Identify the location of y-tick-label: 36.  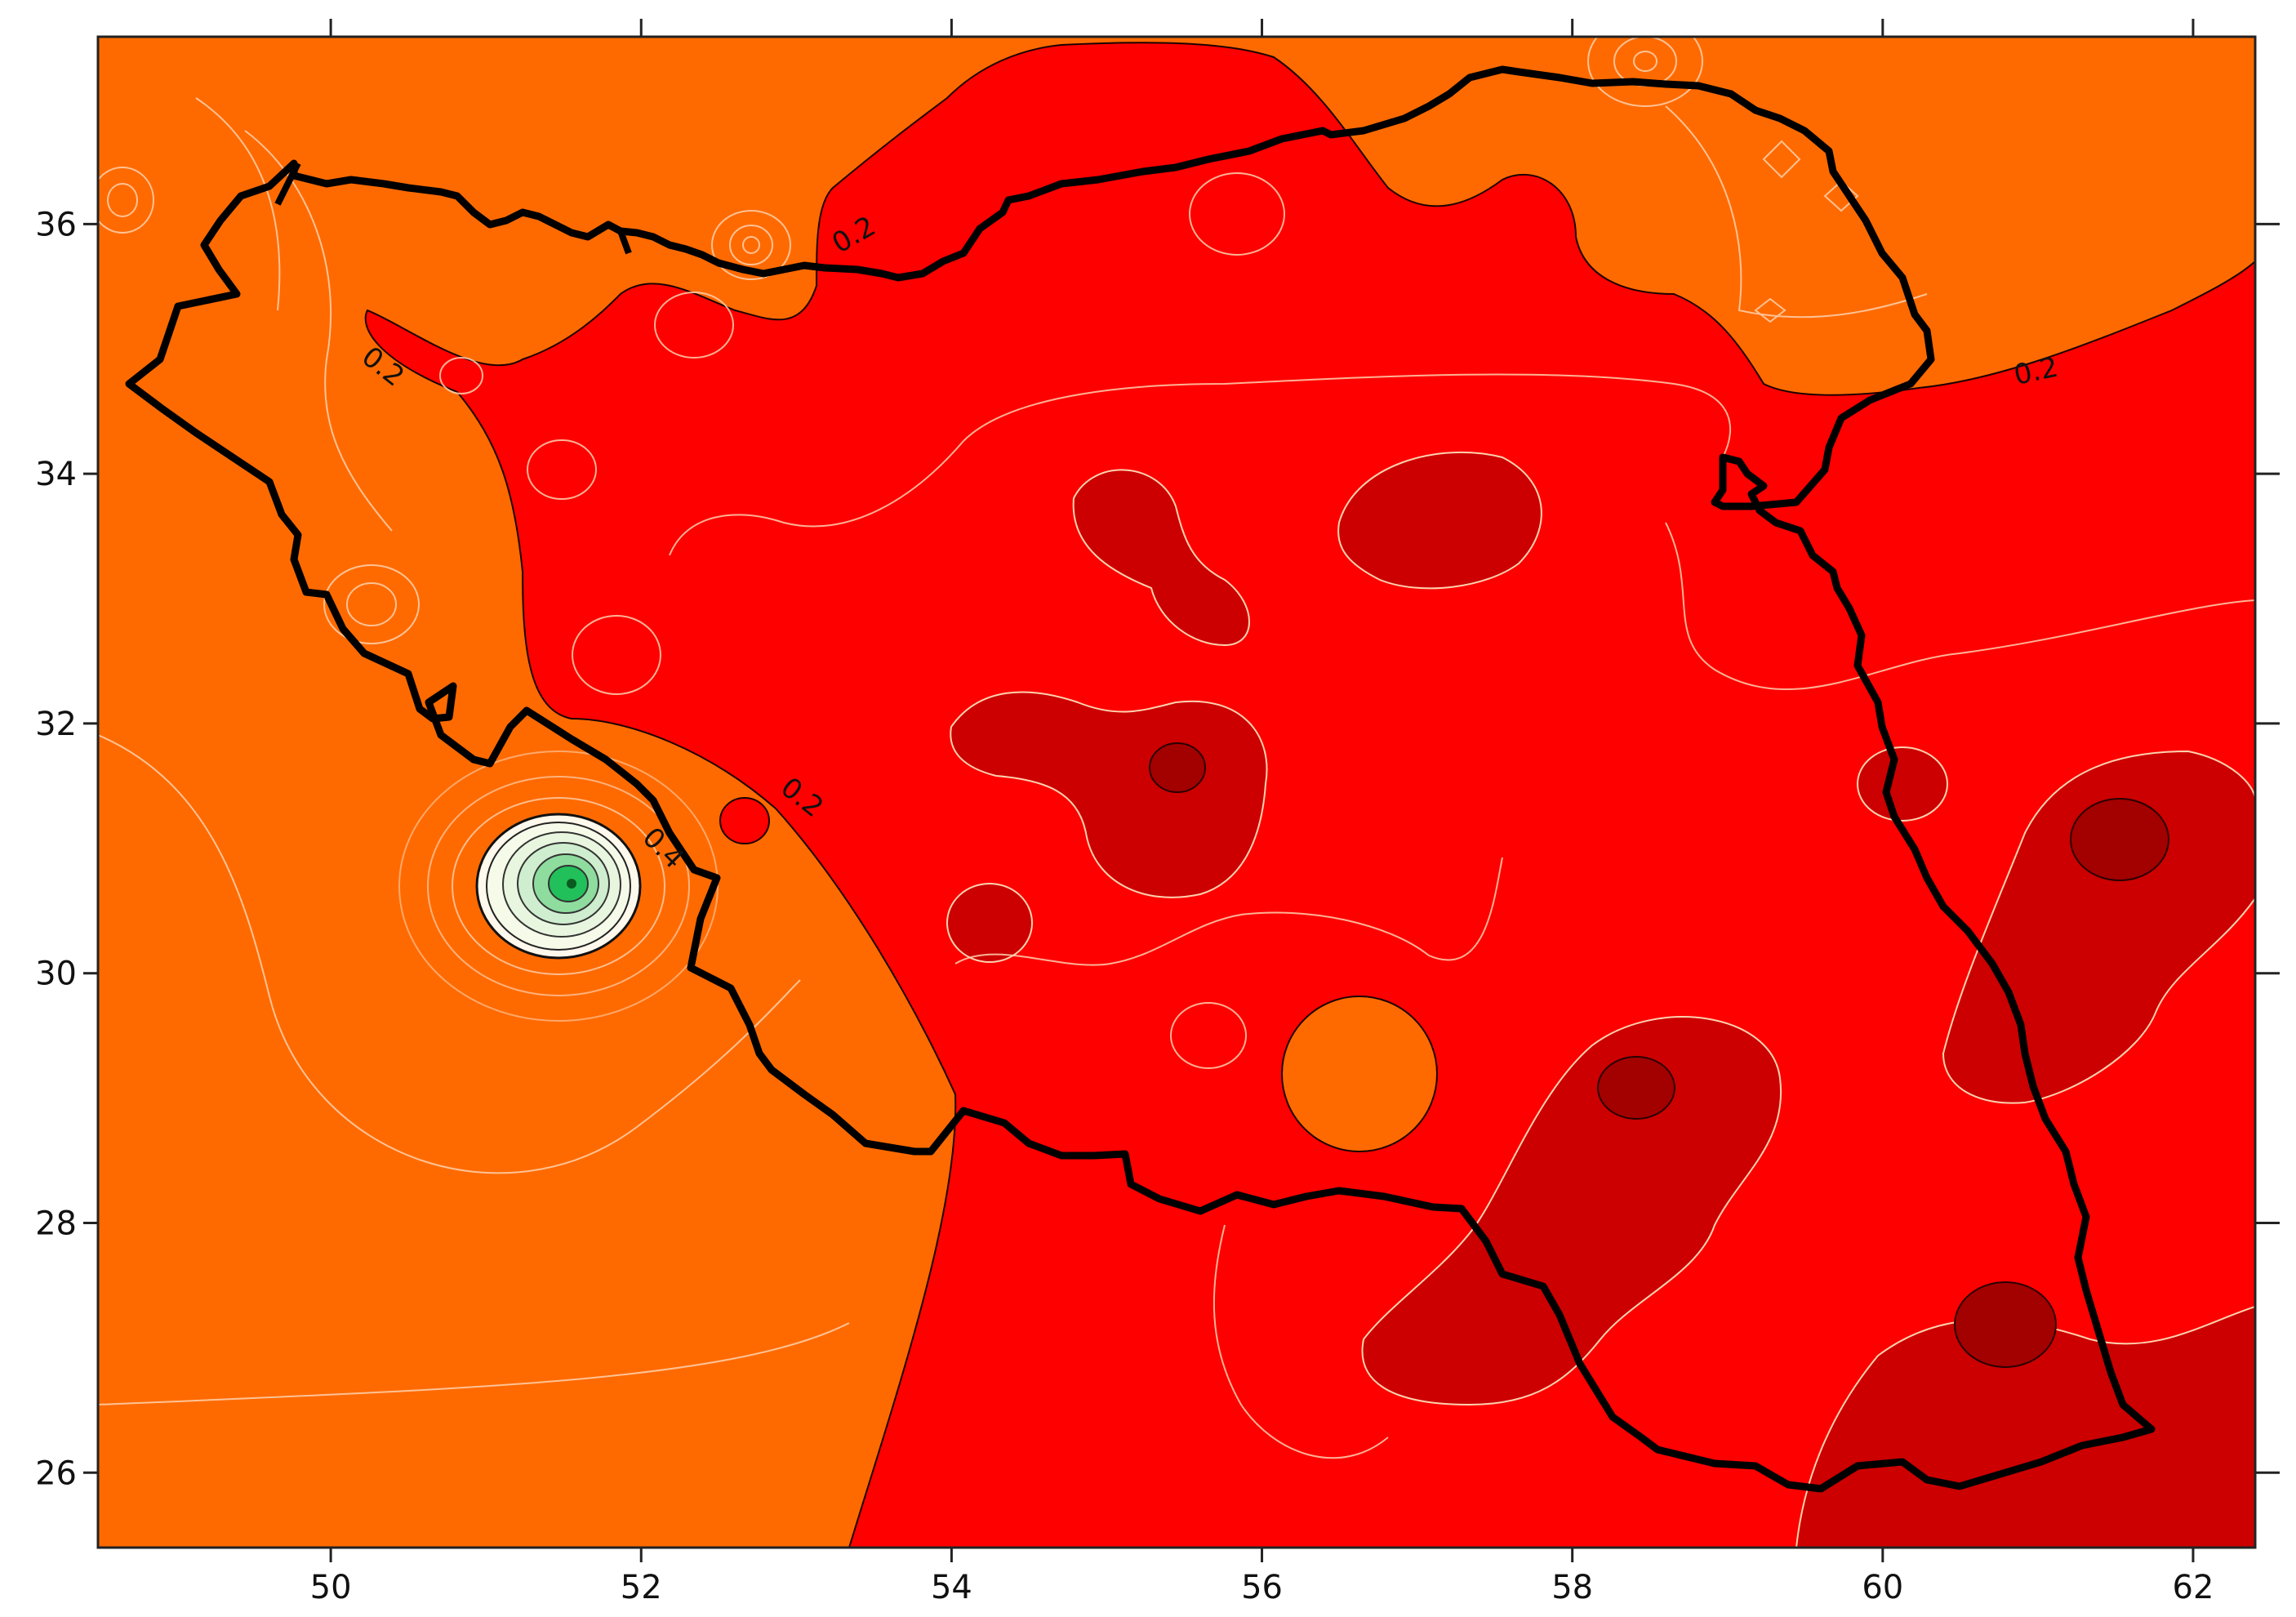
(56, 225).